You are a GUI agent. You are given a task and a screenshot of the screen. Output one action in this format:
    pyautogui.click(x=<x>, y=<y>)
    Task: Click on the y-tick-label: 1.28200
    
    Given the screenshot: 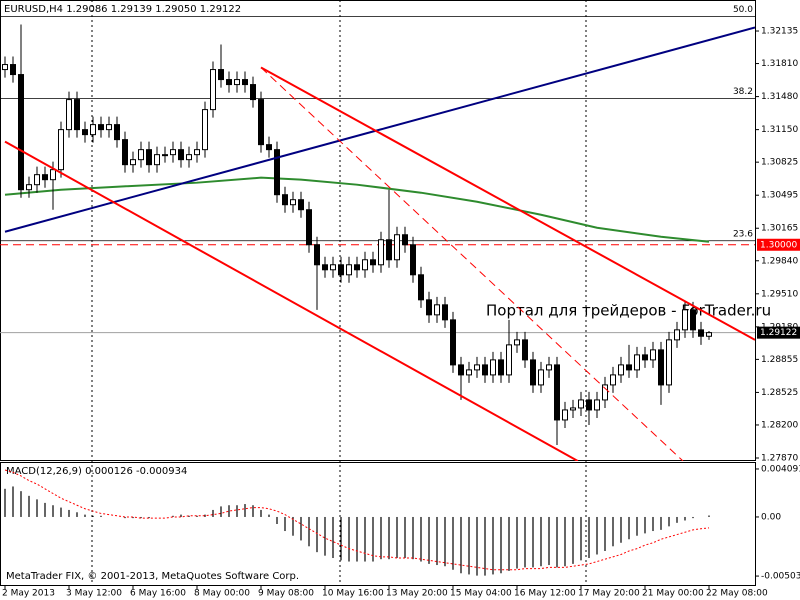 What is the action you would take?
    pyautogui.click(x=779, y=425)
    